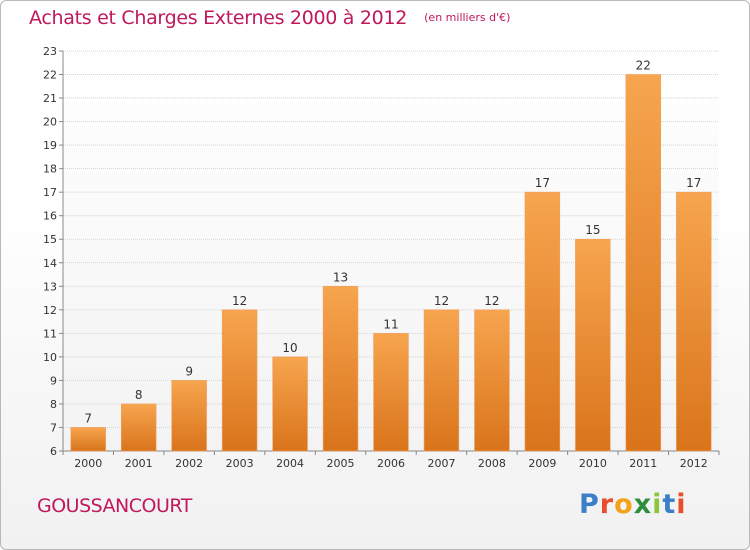  What do you see at coordinates (694, 321) in the screenshot?
I see `bar-2012` at bounding box center [694, 321].